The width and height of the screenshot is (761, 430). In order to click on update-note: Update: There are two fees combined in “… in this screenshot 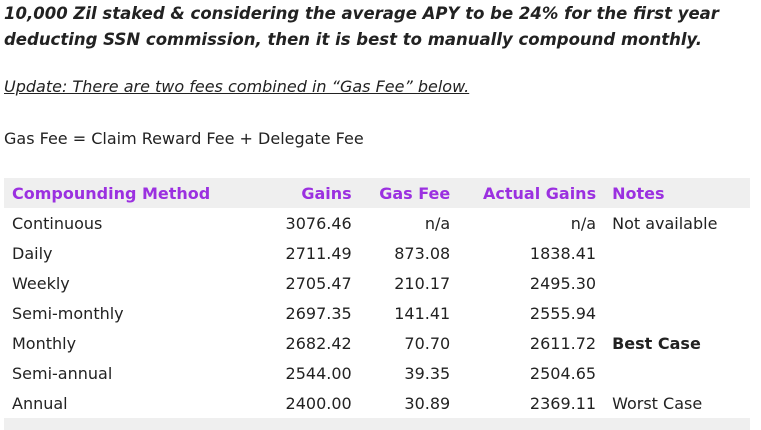, I will do `click(237, 86)`.